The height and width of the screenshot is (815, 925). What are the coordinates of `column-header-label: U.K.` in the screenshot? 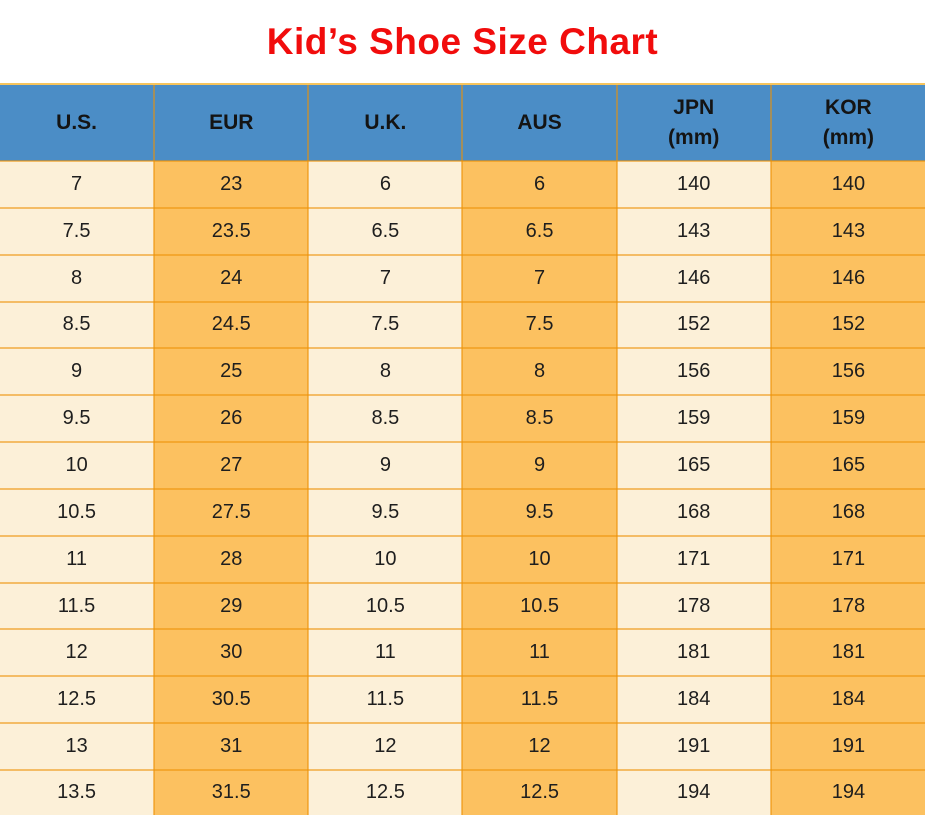 It's located at (385, 122).